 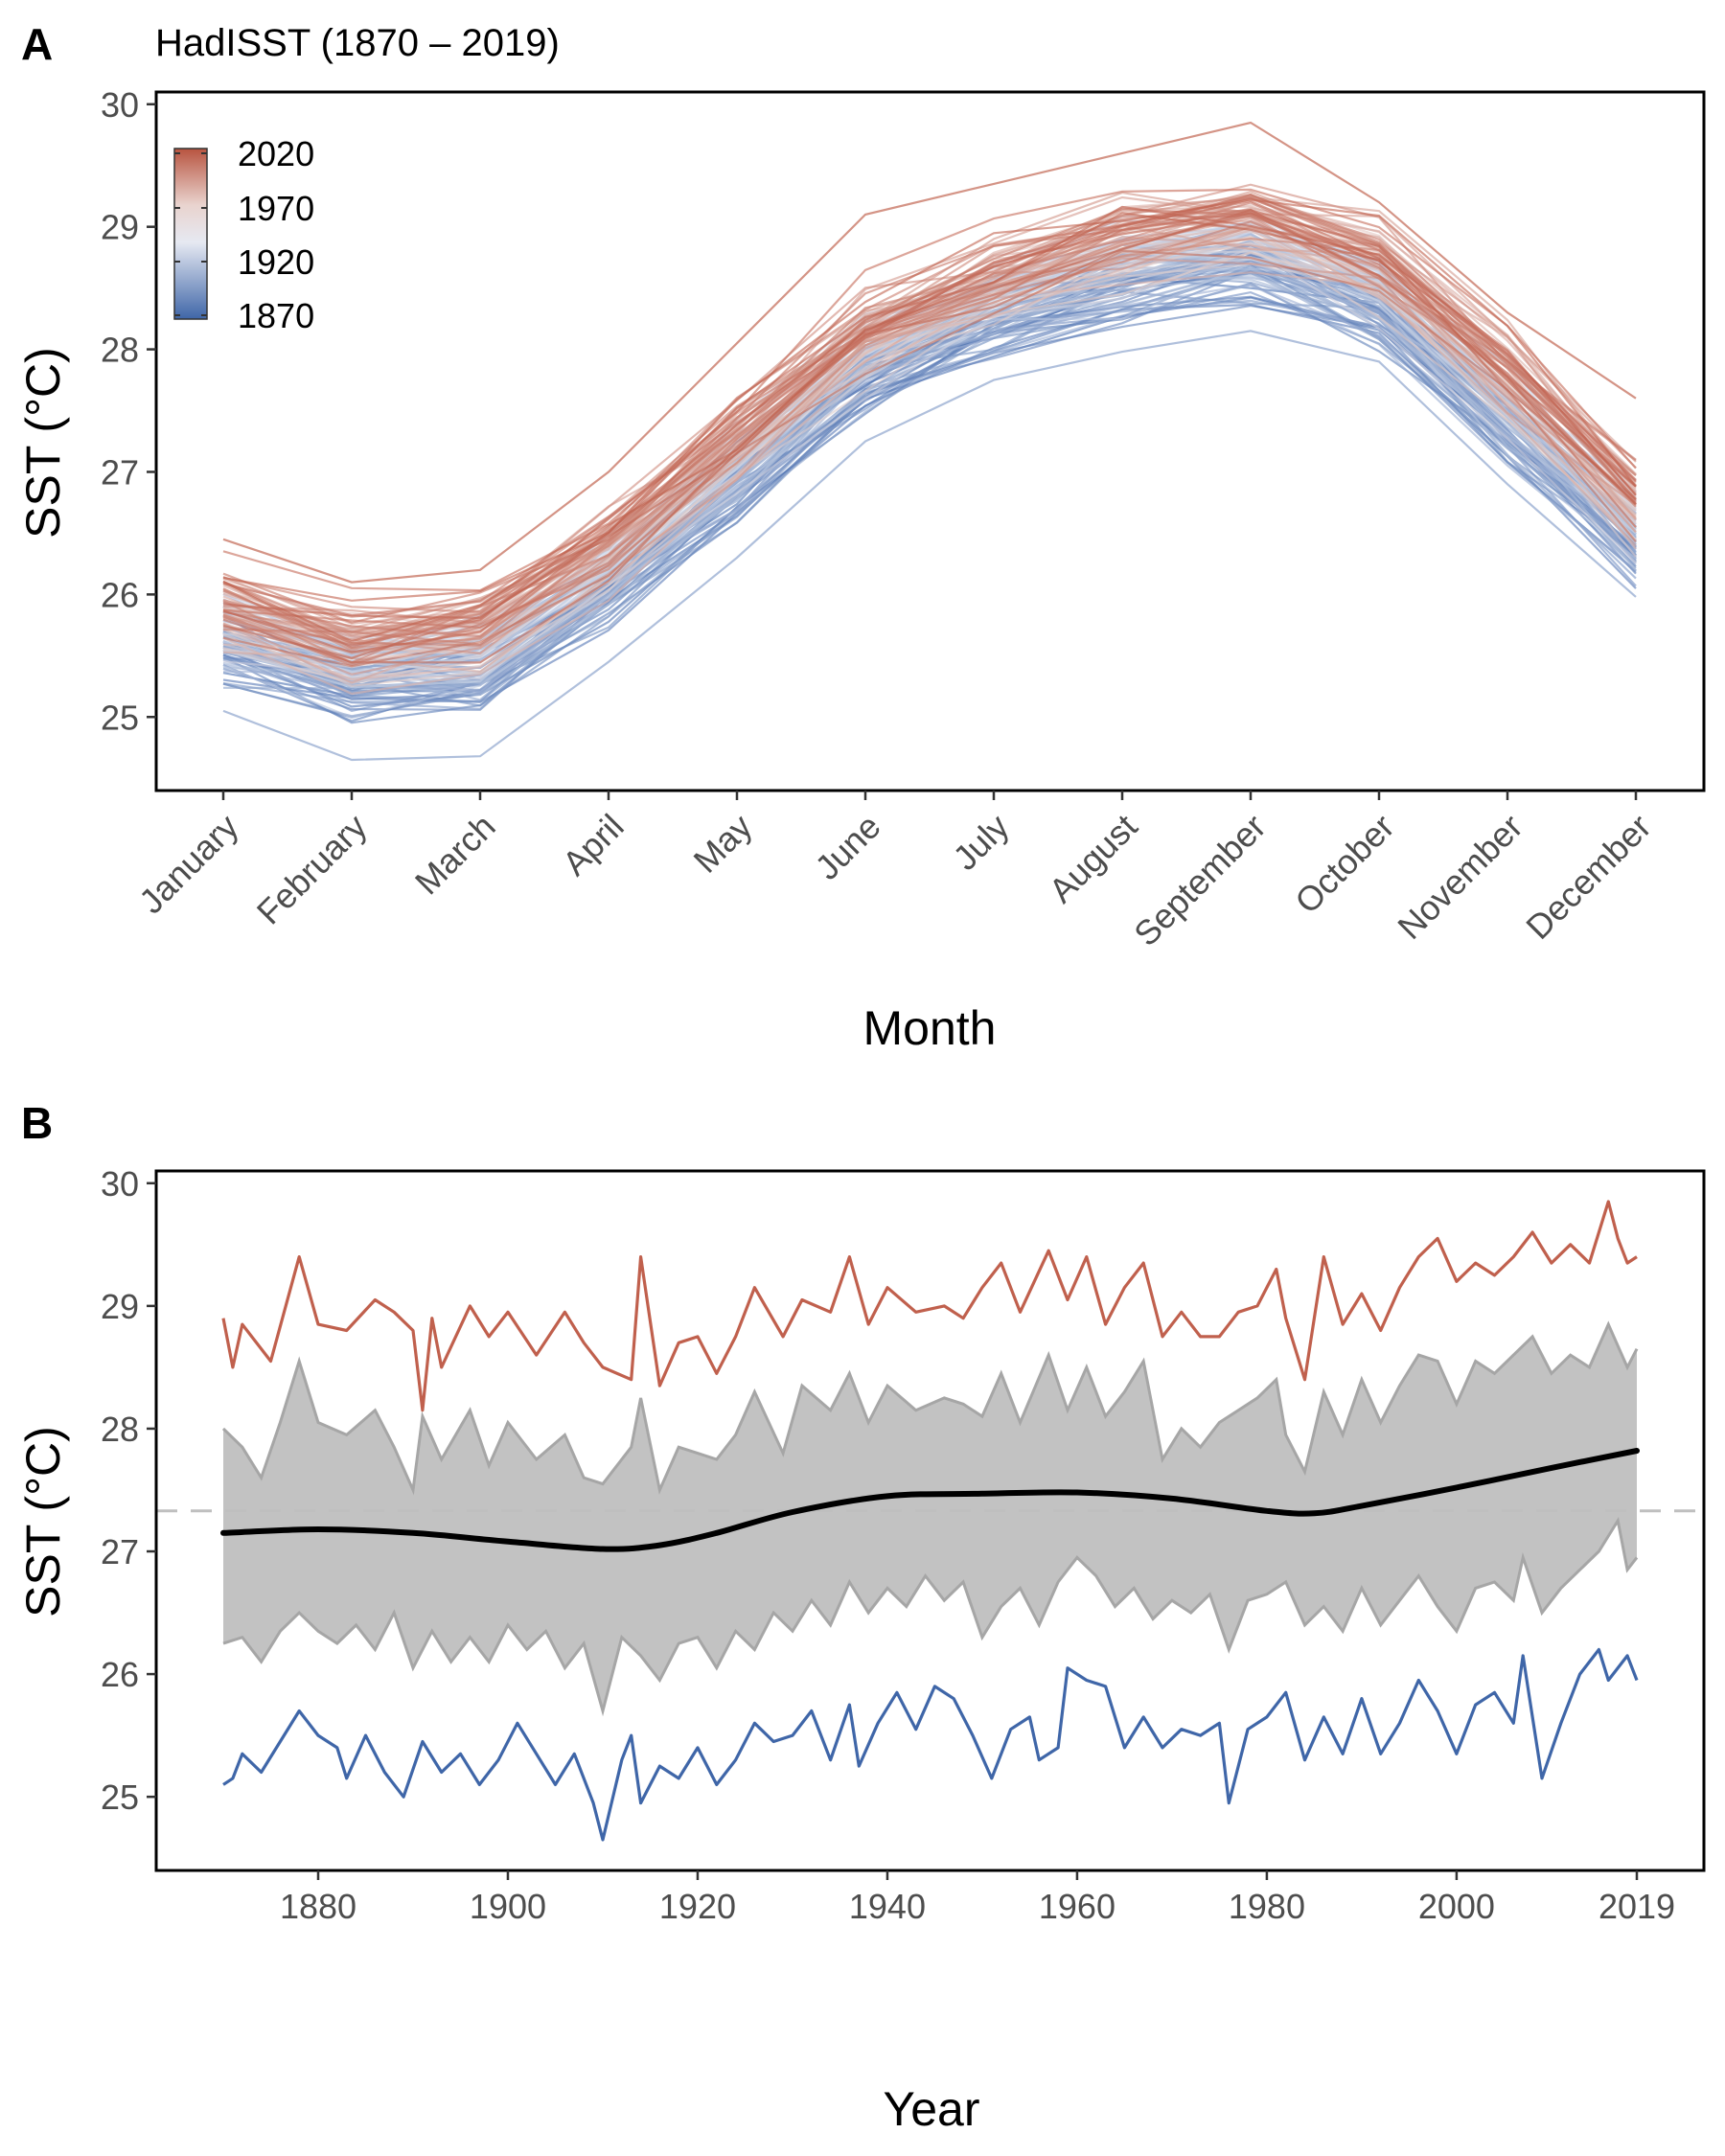 I want to click on x-tick-label: 2000, so click(x=1456, y=1906).